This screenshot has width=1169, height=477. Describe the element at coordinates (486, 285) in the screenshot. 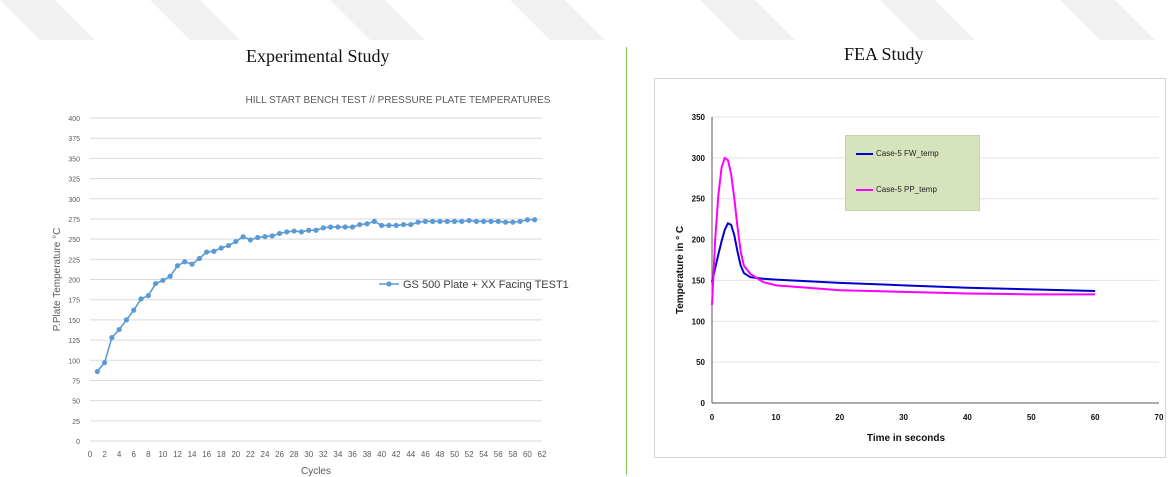

I see `legend-label: GS 500 Plate + XX Facing TEST1` at that location.